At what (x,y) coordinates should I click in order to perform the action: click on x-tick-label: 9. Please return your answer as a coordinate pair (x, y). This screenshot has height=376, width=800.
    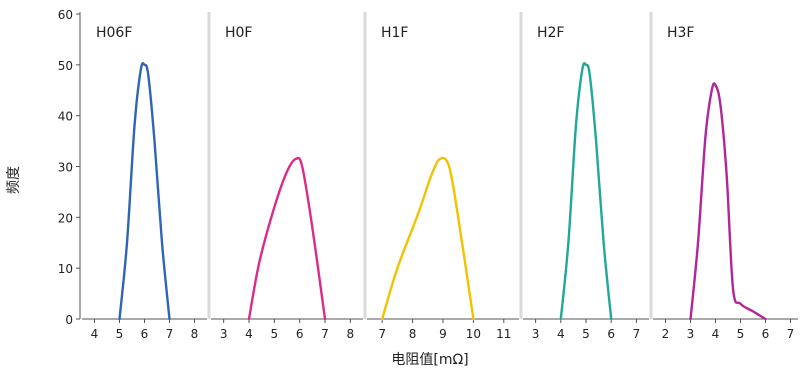
    Looking at the image, I should click on (443, 334).